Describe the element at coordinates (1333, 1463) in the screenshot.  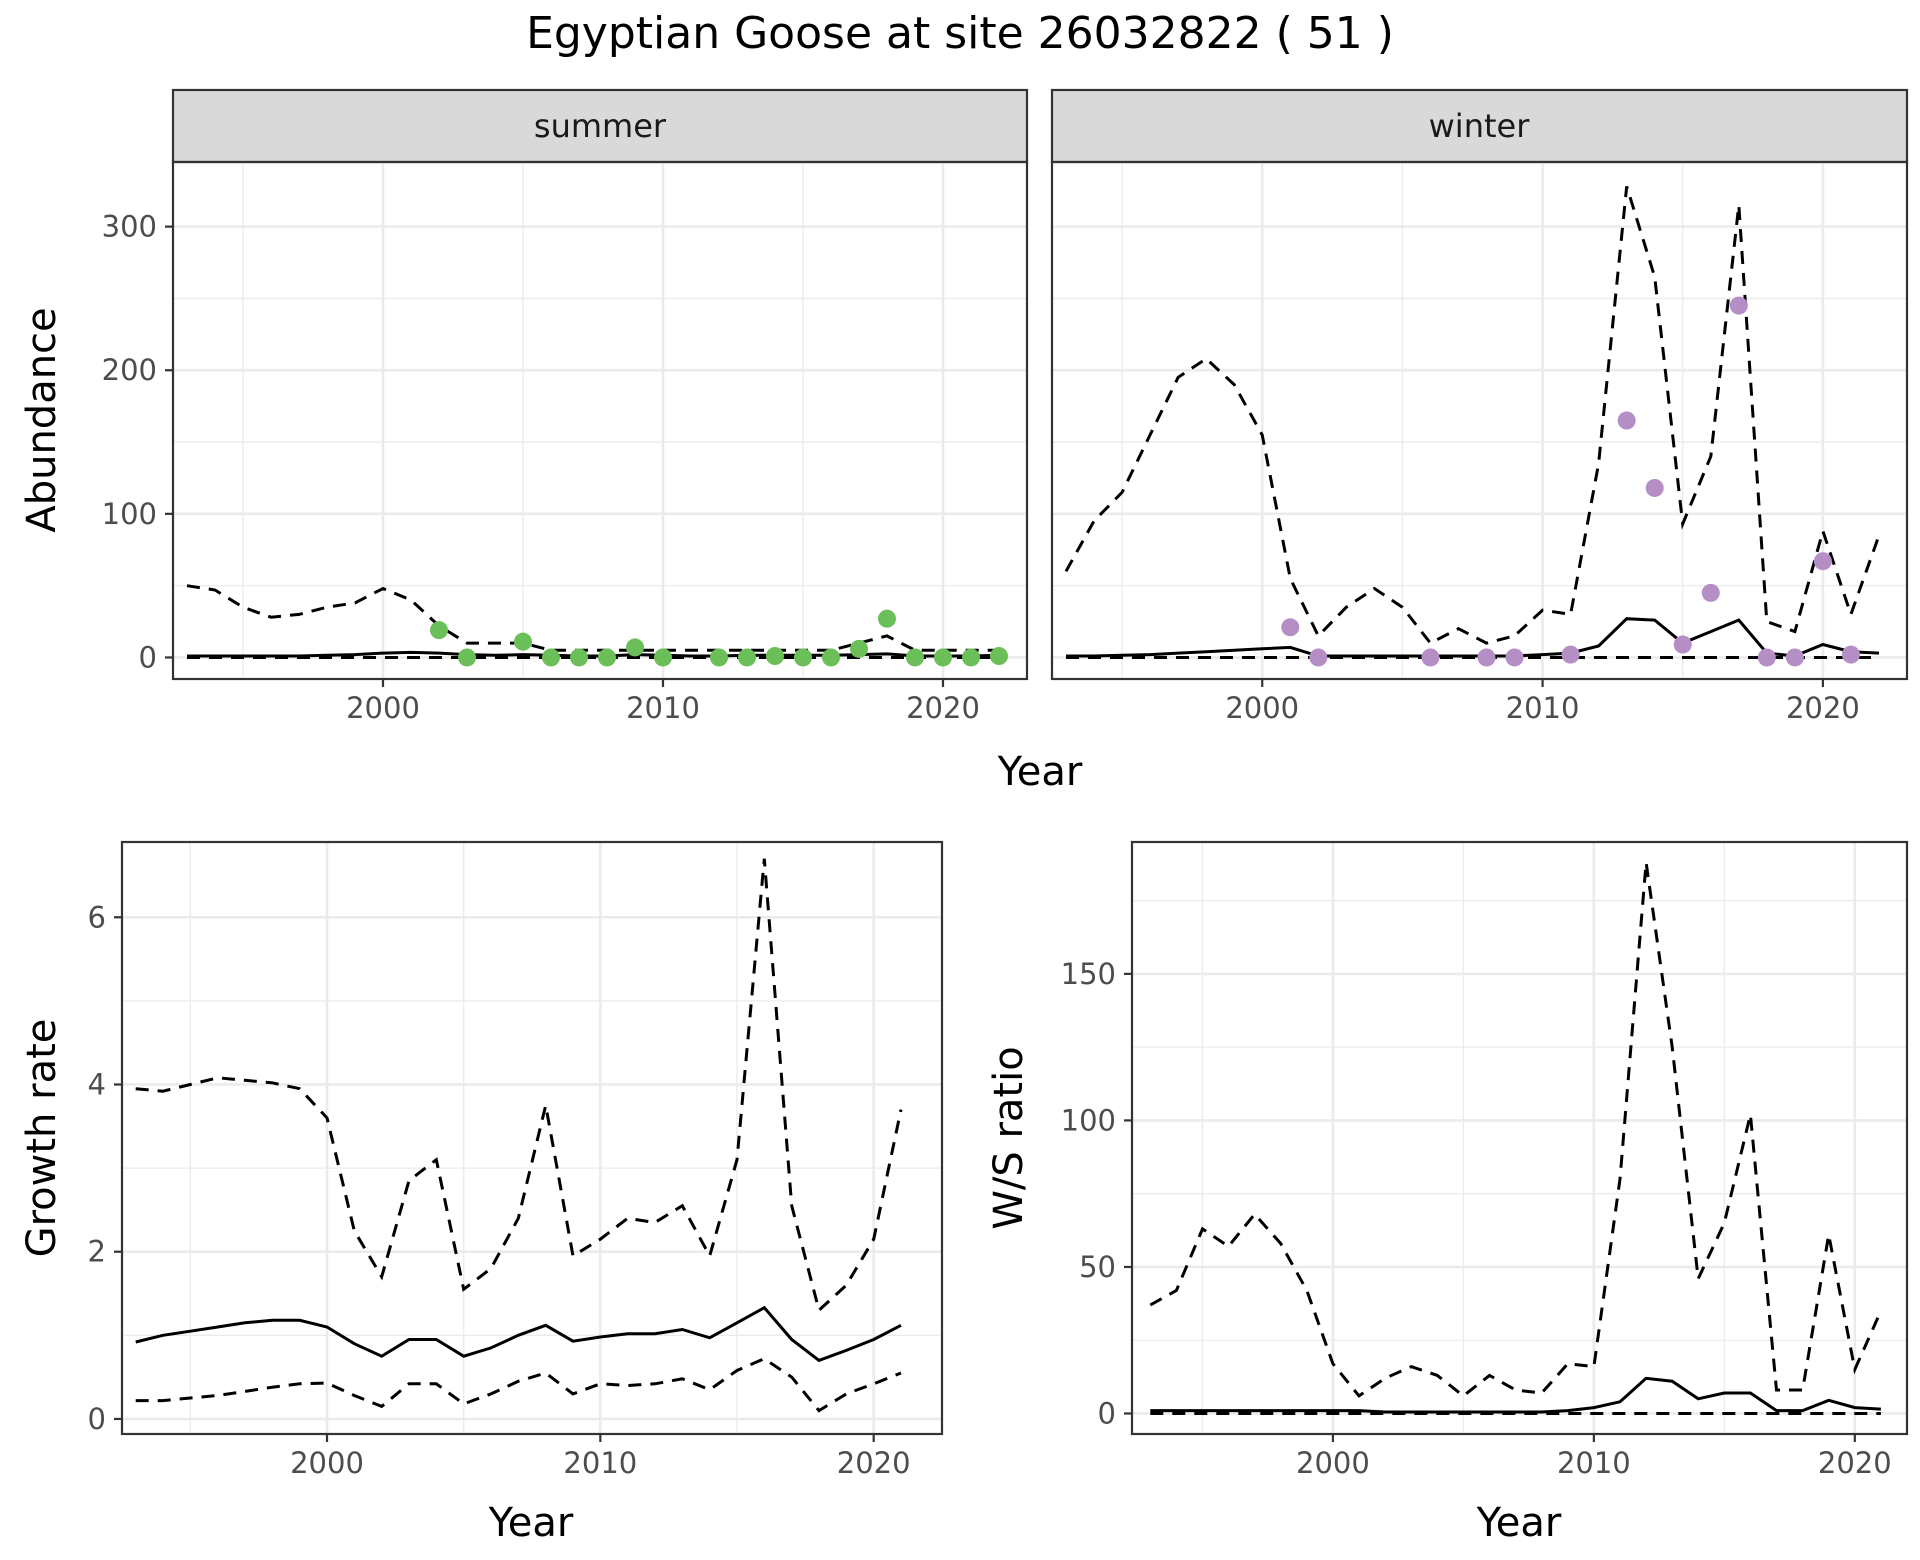
I see `ws-x-tick-label: 2000` at that location.